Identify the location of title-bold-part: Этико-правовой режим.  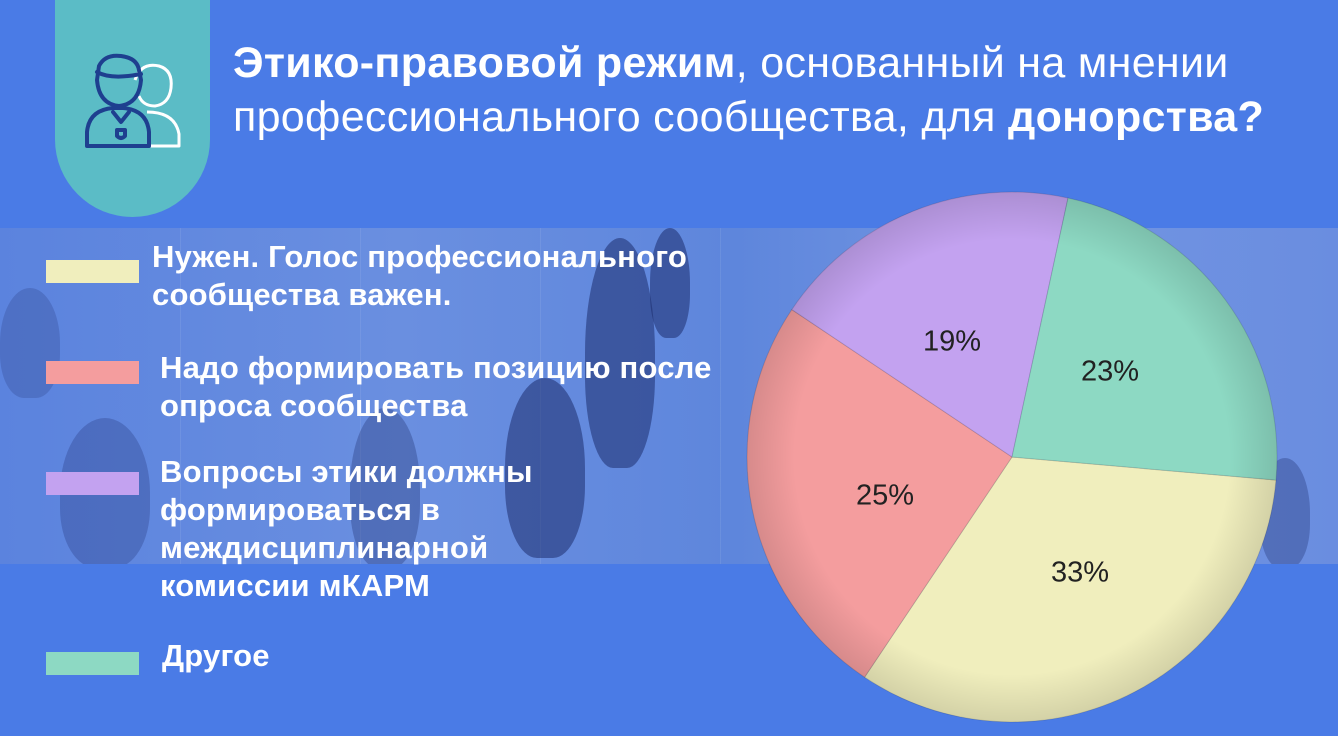
(484, 63).